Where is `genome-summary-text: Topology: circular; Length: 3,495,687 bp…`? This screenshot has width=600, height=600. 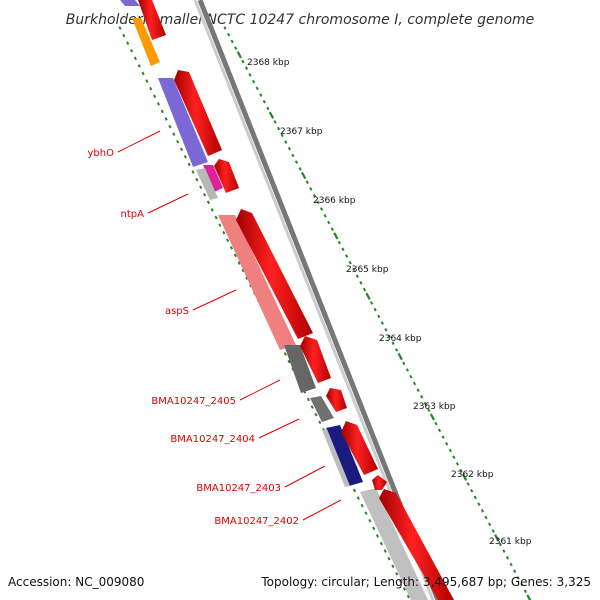
genome-summary-text: Topology: circular; Length: 3,495,687 bp… is located at coordinates (425, 582).